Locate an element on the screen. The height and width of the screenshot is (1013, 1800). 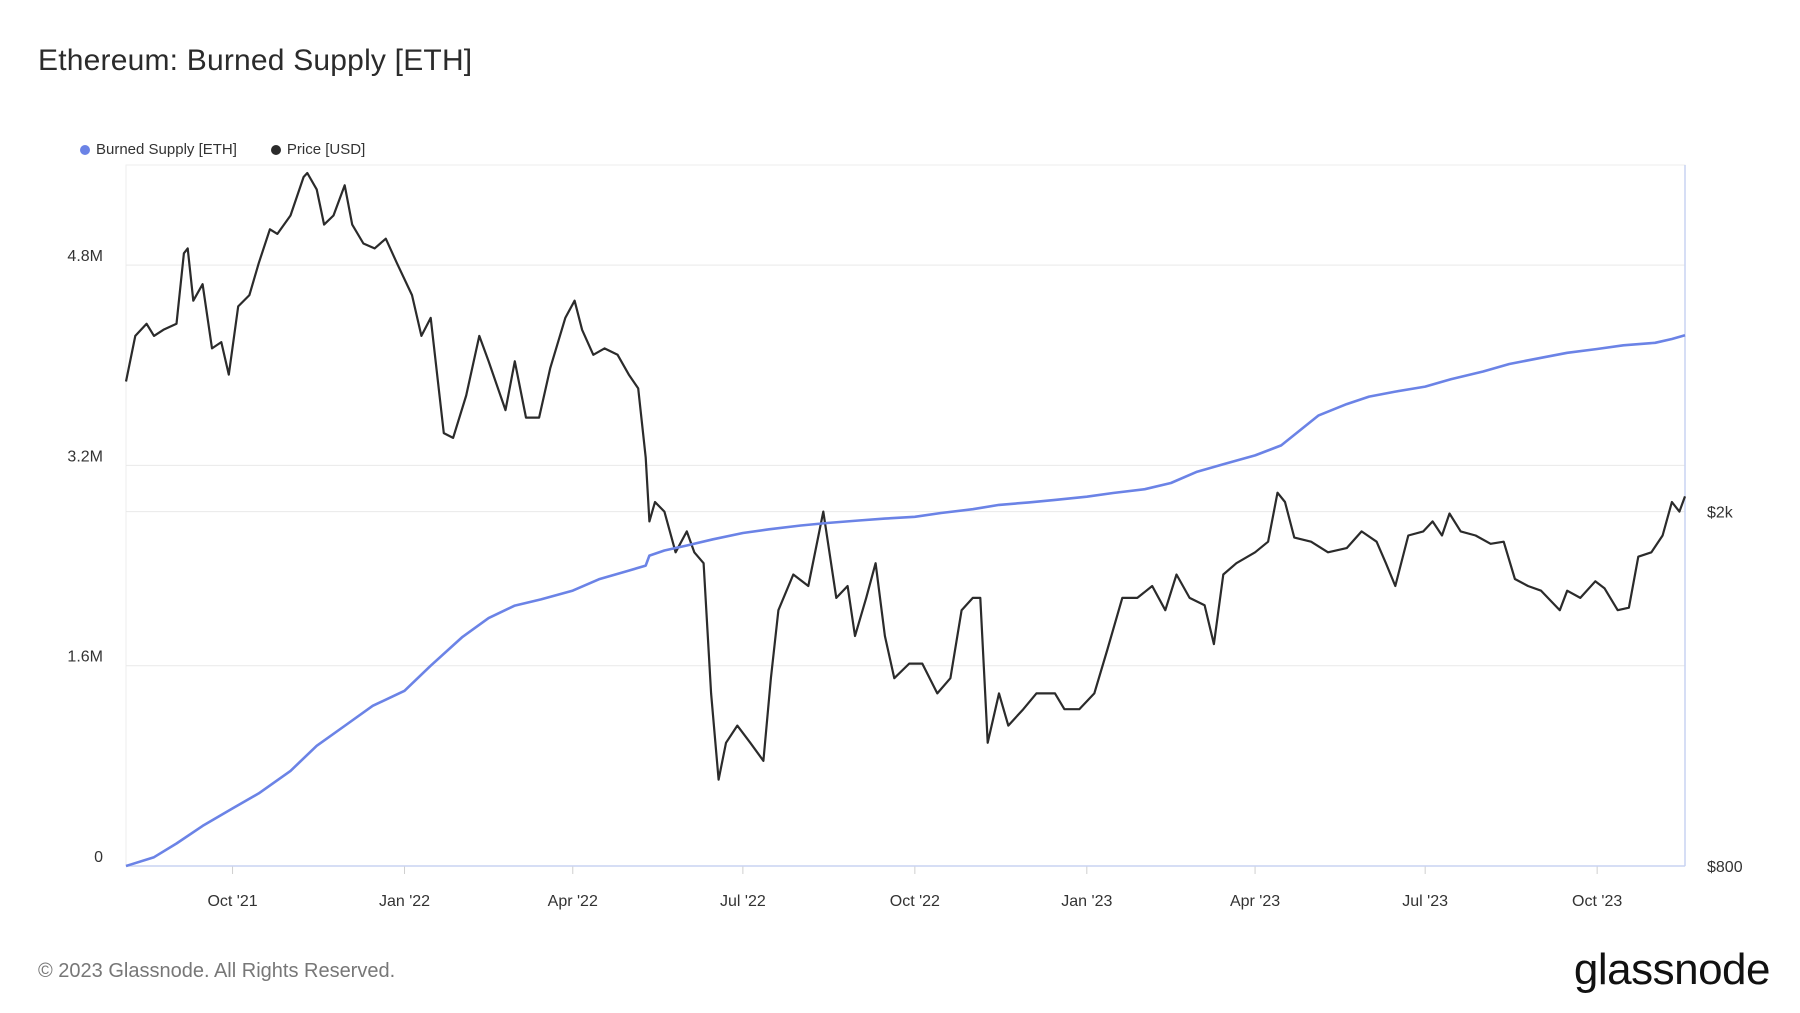
chart-title: Ethereum: Burned Supply [ETH] is located at coordinates (255, 60).